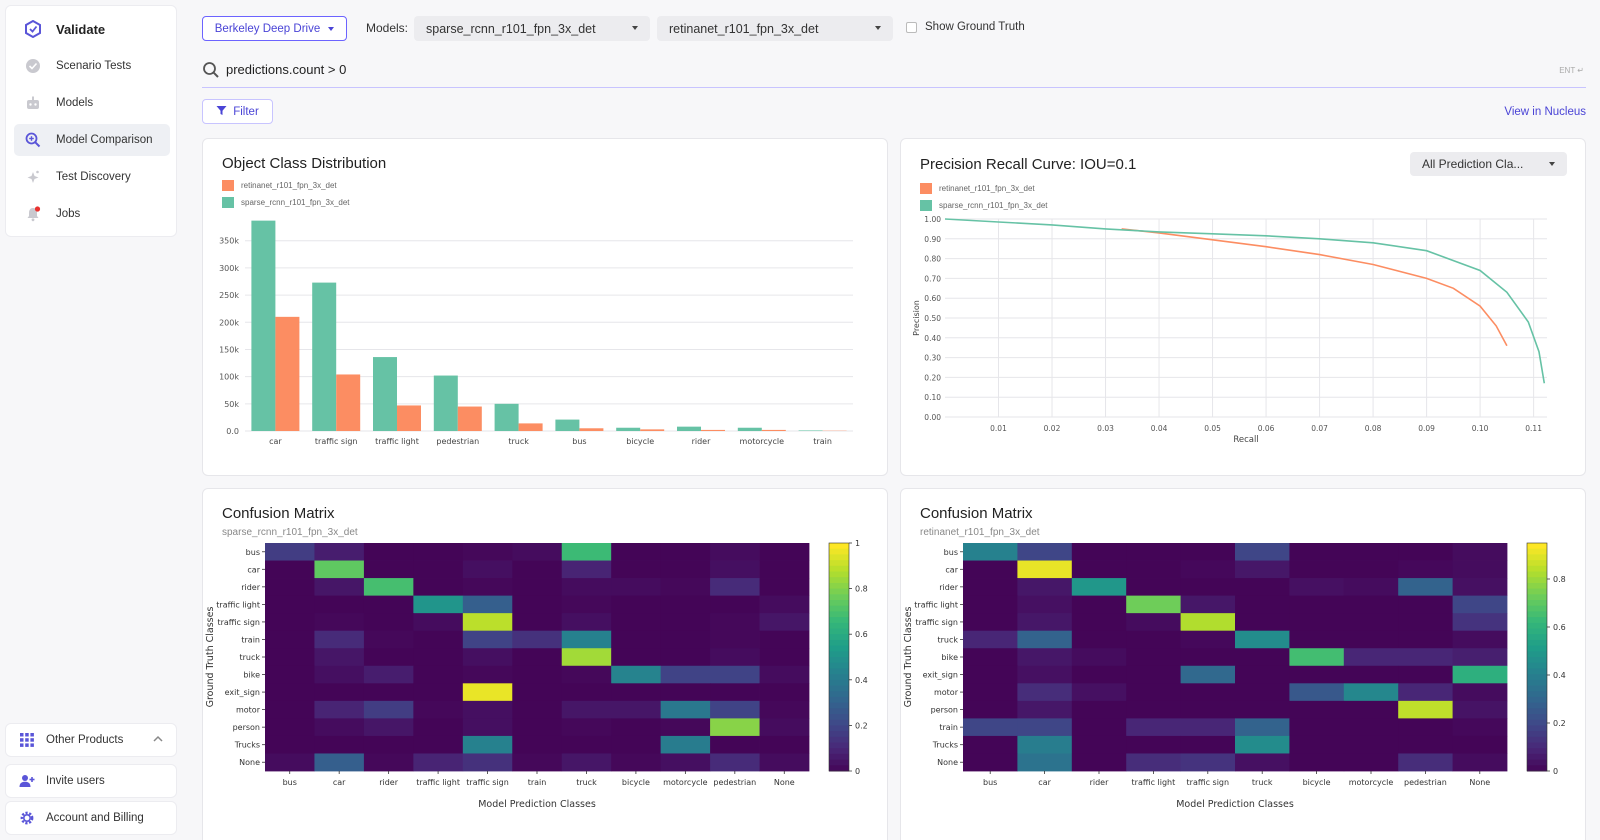  What do you see at coordinates (92, 29) in the screenshot?
I see `sidebar-brand: Validate` at bounding box center [92, 29].